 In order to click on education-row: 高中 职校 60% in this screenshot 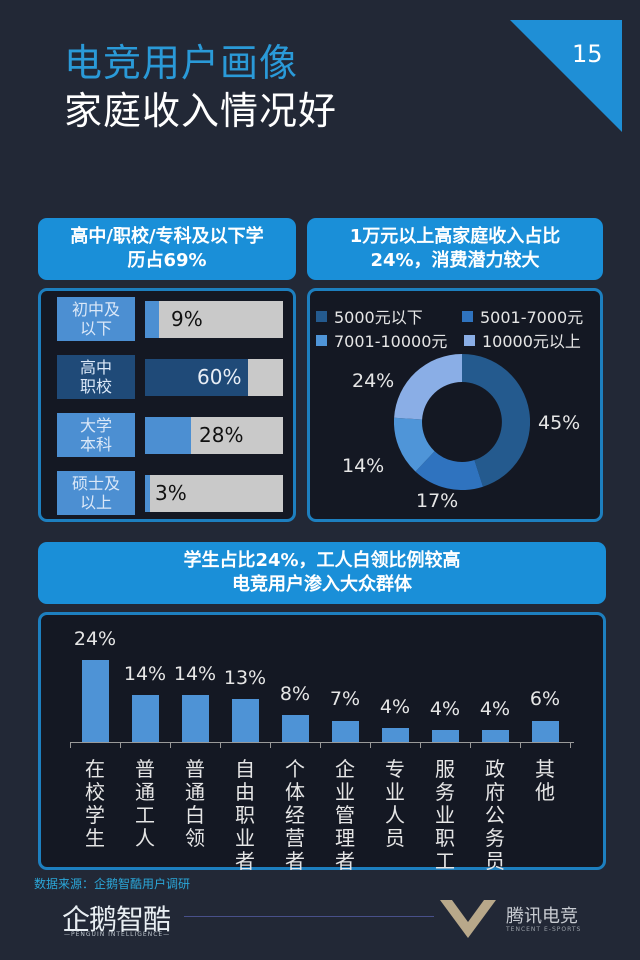, I will do `click(170, 377)`.